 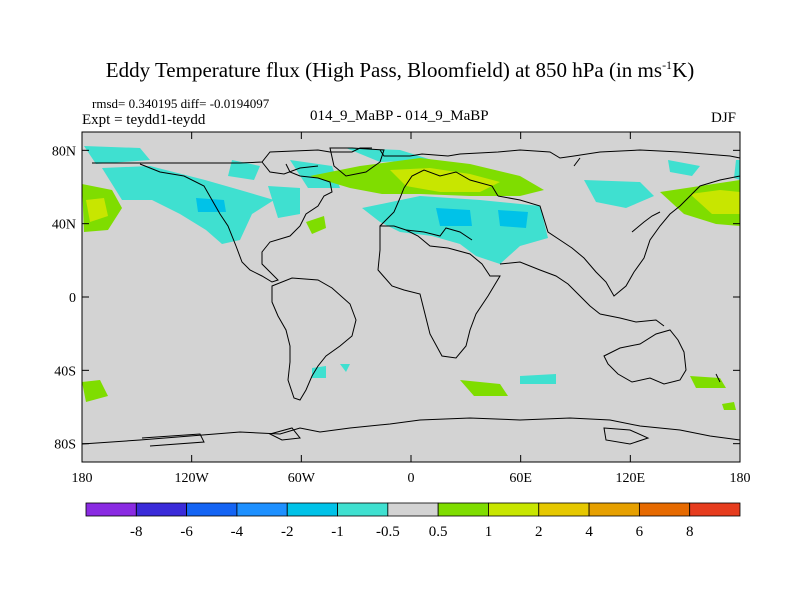 What do you see at coordinates (640, 532) in the screenshot?
I see `colorbar-label: 6` at bounding box center [640, 532].